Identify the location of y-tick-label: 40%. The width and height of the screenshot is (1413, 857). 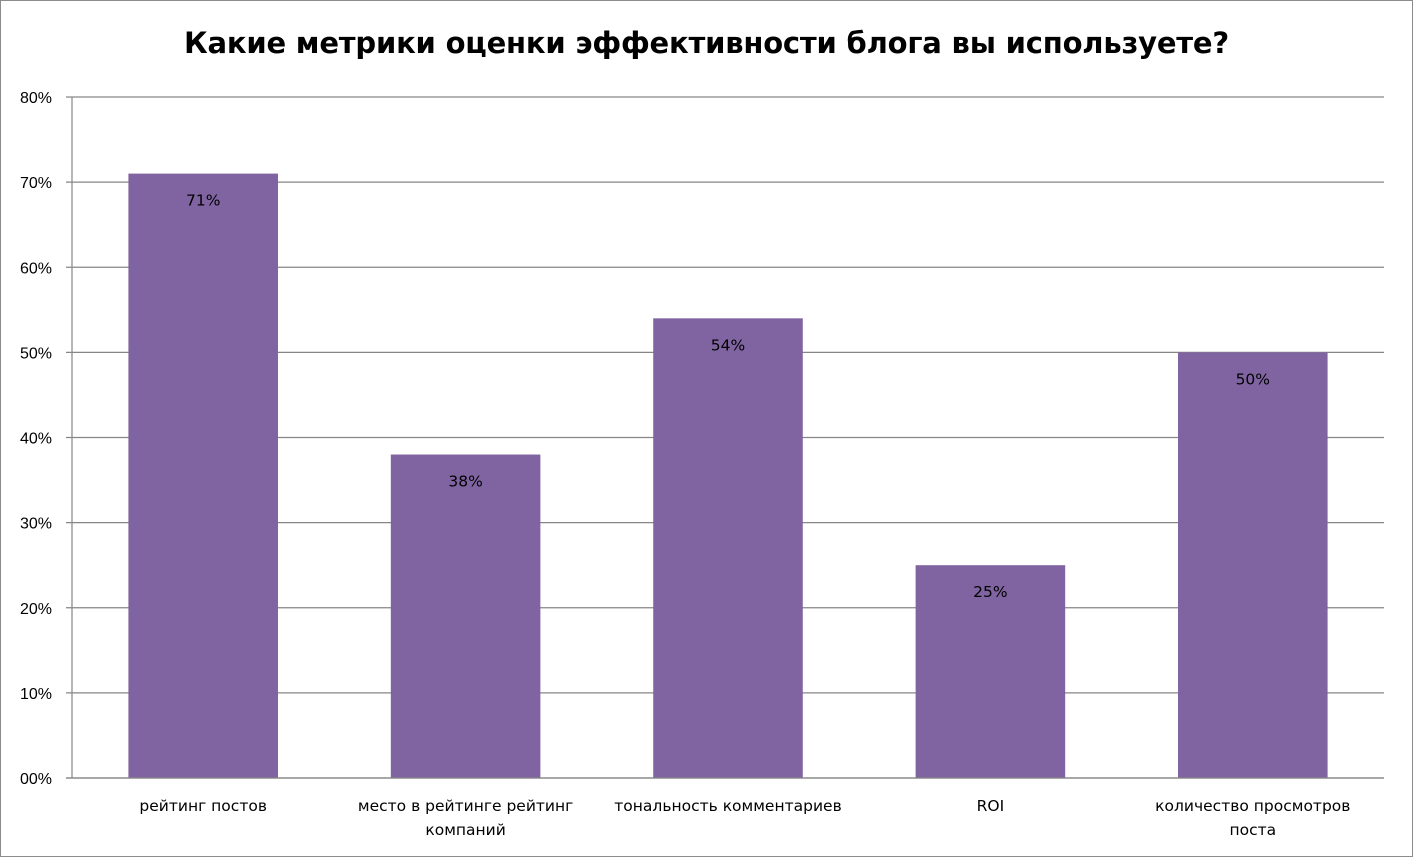
(36, 439).